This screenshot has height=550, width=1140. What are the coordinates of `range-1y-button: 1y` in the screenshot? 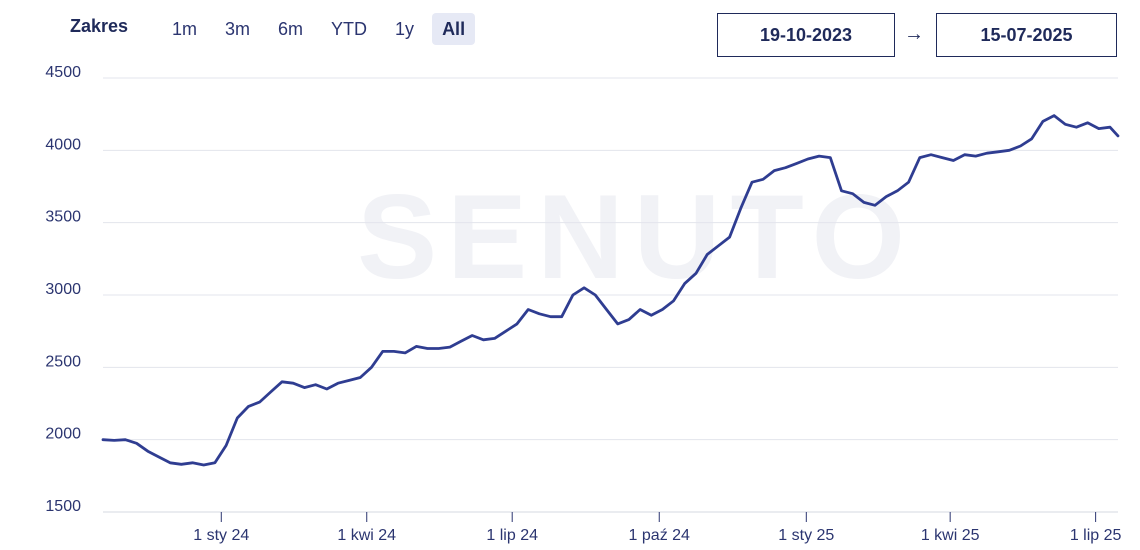 It's located at (405, 29).